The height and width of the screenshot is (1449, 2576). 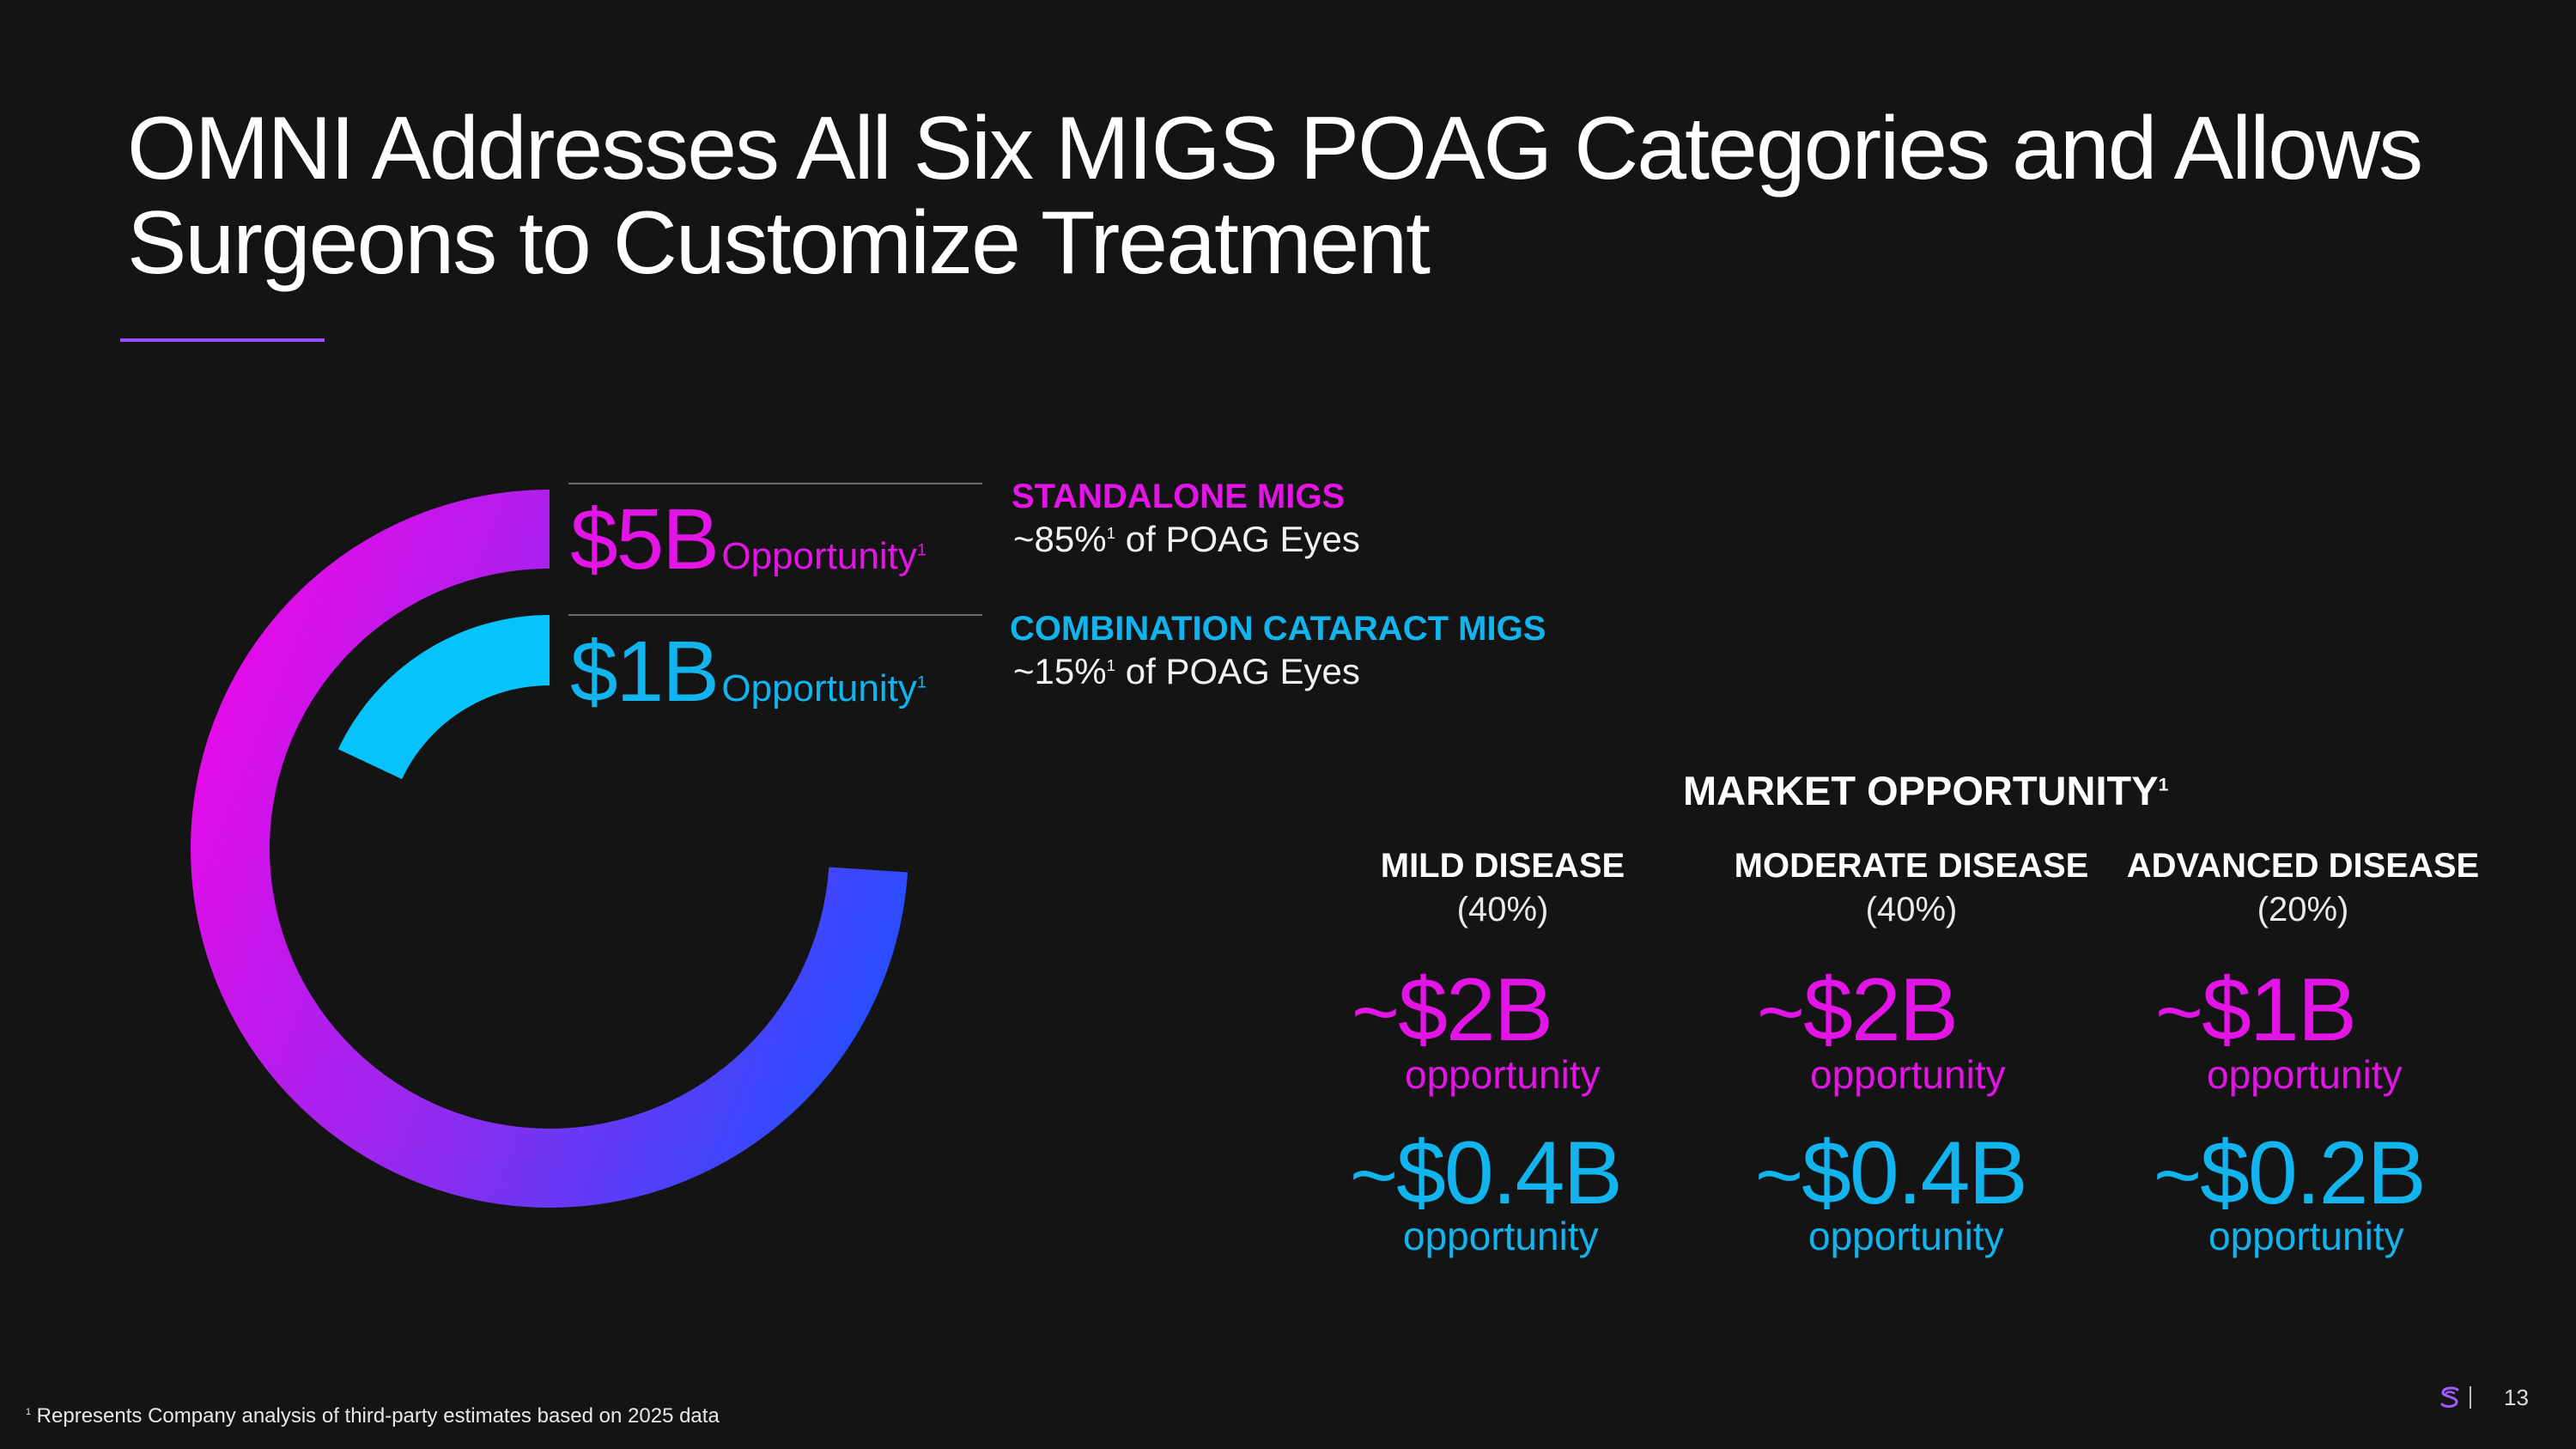 I want to click on combination-amount-row: $1B Opportunity1, so click(x=748, y=672).